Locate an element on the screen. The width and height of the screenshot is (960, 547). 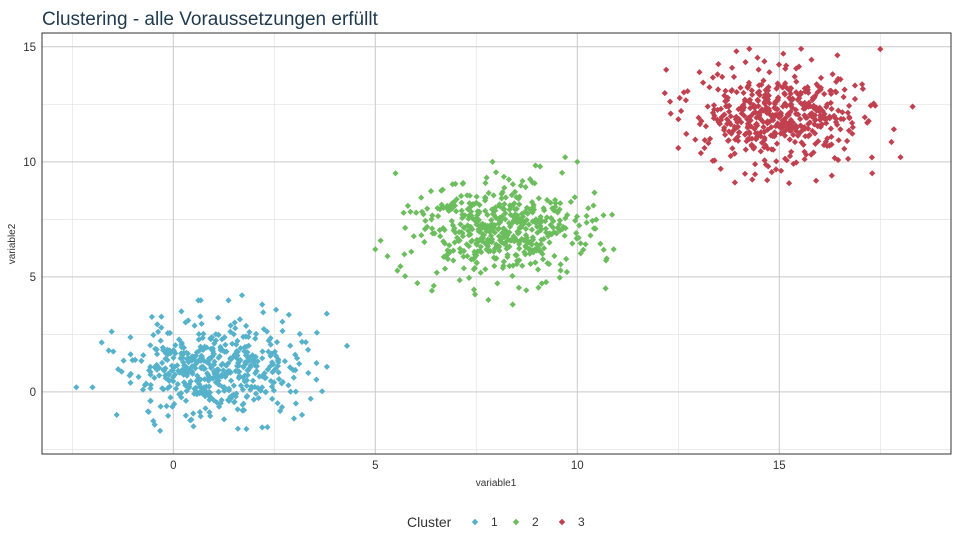
y-axis-title: variable2 is located at coordinates (12, 243).